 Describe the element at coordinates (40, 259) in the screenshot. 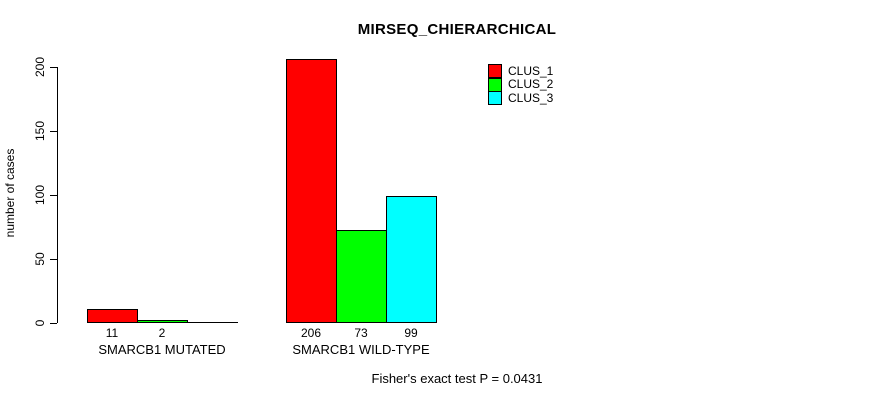

I see `y-axis-tick-label: 50` at that location.